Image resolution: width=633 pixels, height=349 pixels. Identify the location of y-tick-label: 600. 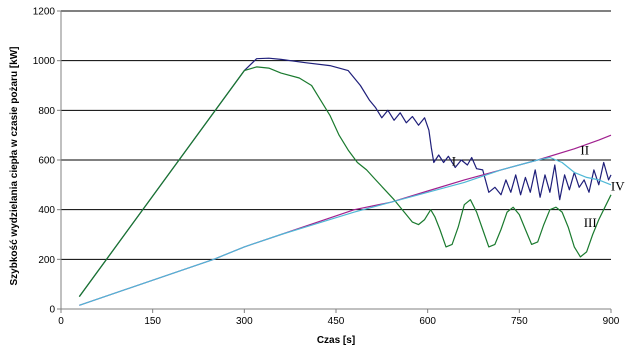
(46, 161).